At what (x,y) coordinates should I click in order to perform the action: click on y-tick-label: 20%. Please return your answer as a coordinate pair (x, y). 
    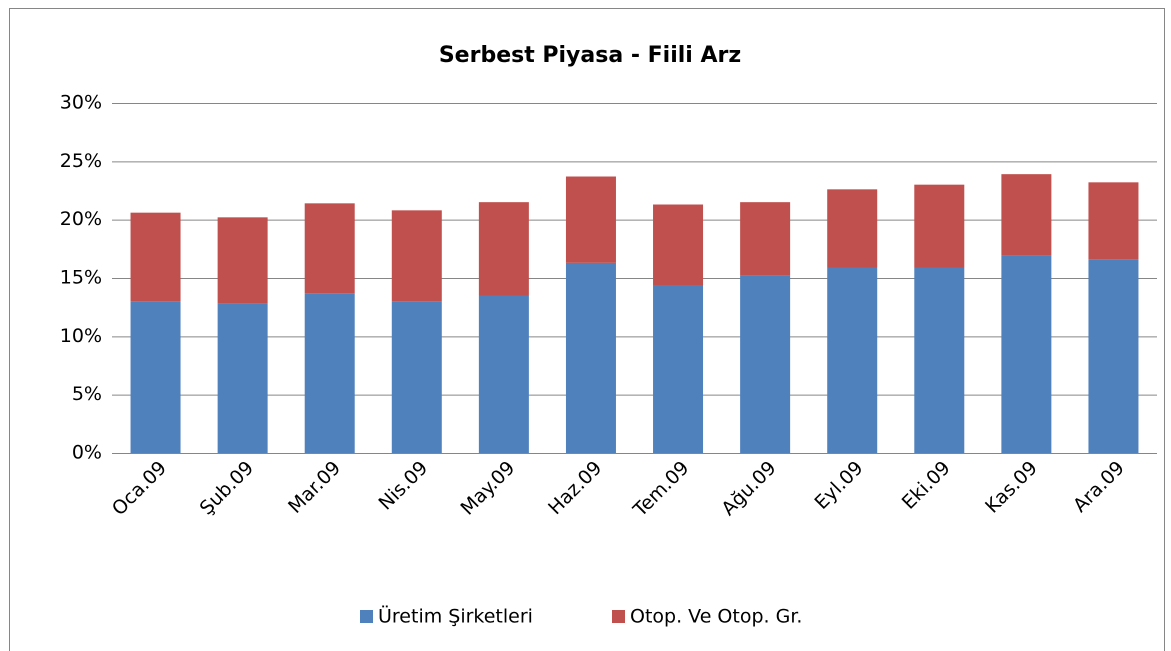
    Looking at the image, I should click on (81, 219).